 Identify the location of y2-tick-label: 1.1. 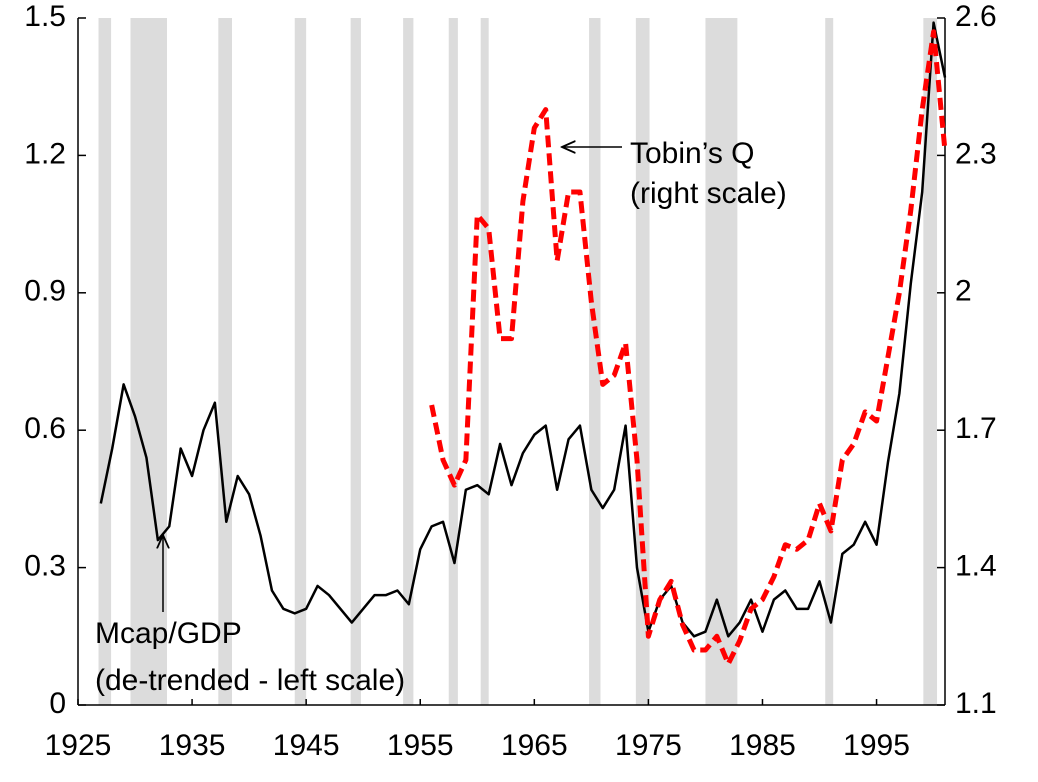
(976, 703).